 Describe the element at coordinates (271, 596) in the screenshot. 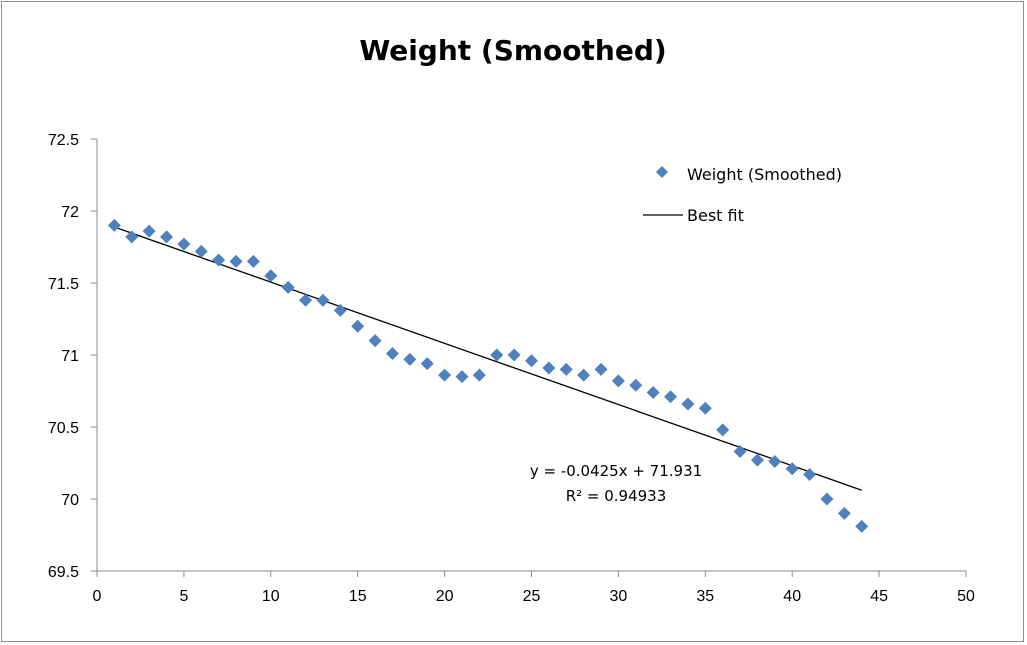

I see `x-tick-label: 10` at that location.